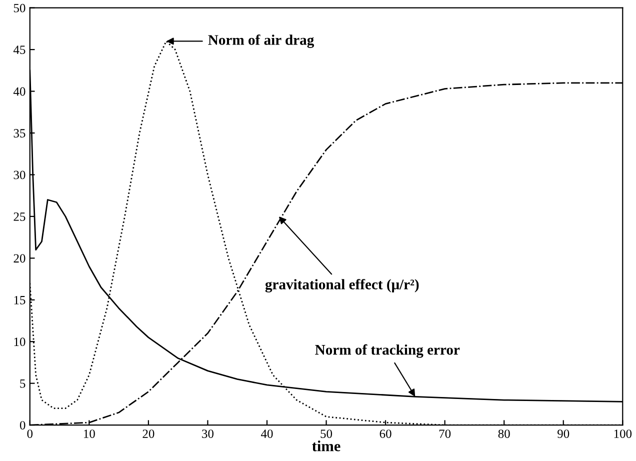  Describe the element at coordinates (20, 300) in the screenshot. I see `y-tick-label: 15` at that location.